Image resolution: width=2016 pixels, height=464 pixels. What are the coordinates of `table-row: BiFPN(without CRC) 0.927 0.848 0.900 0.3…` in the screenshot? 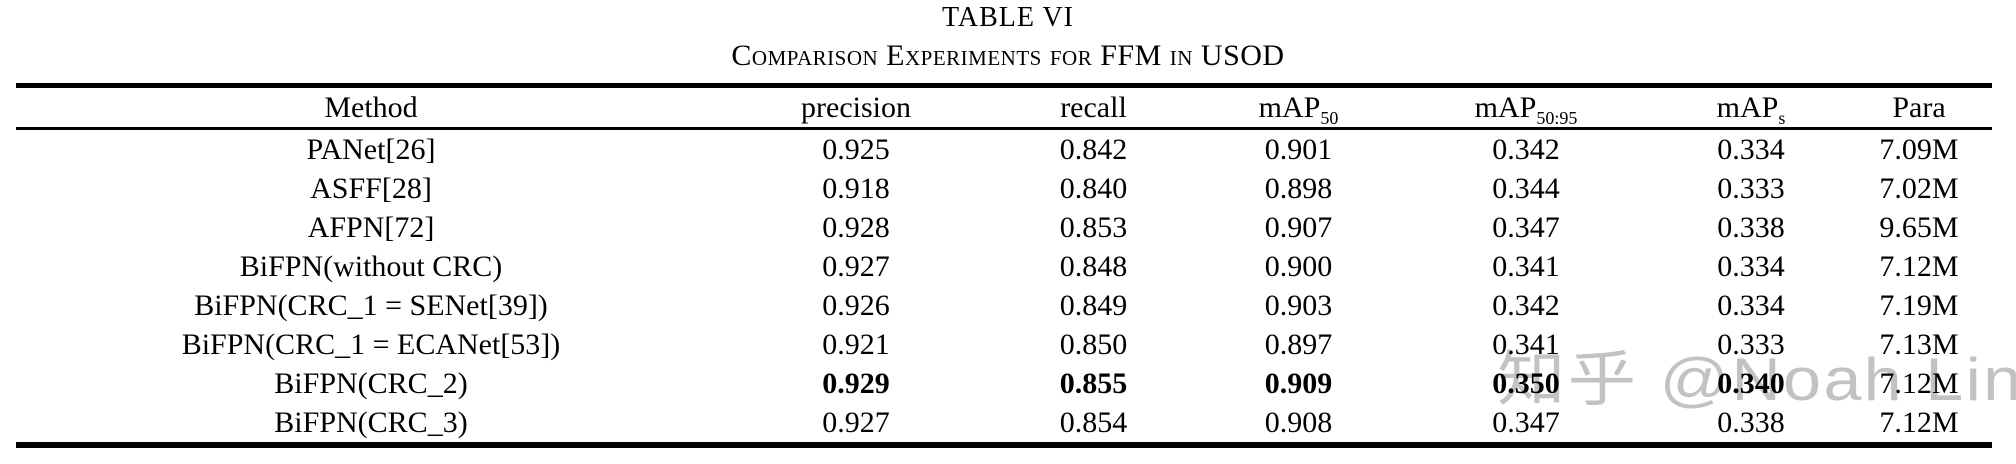 It's located at (1004, 266).